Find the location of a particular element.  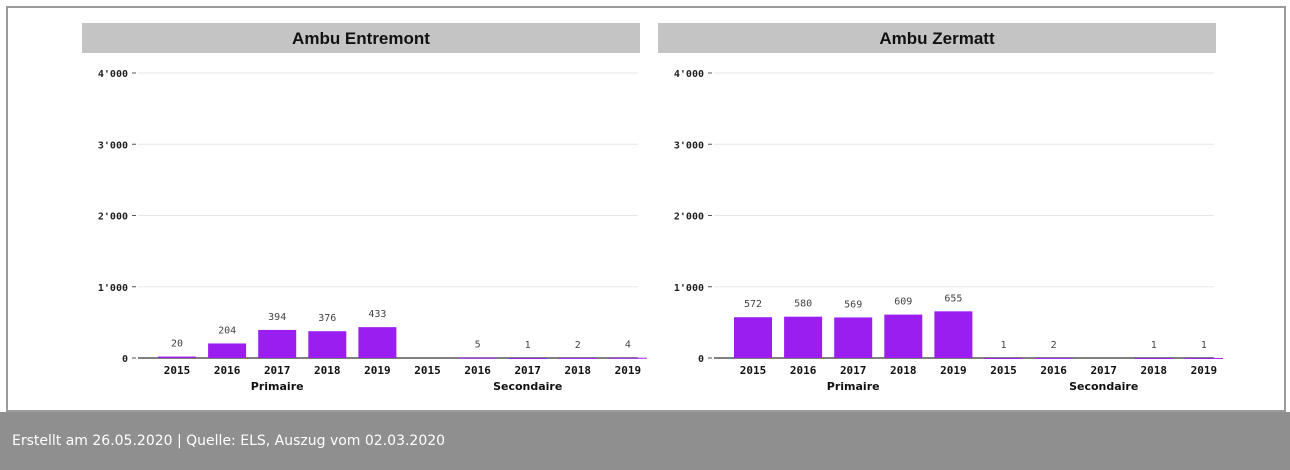

chart-title: Ambu Entremont is located at coordinates (361, 38).